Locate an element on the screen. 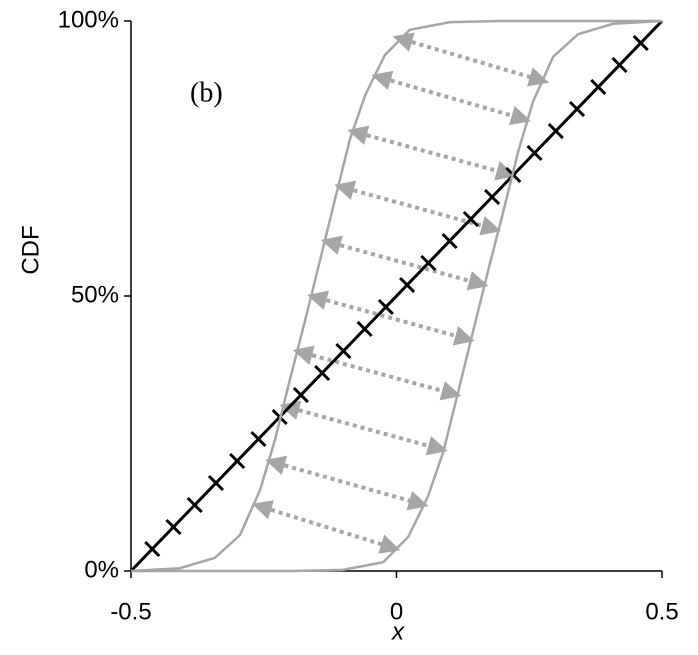 The image size is (698, 655). x-tick-label: 0.5 is located at coordinates (661, 611).